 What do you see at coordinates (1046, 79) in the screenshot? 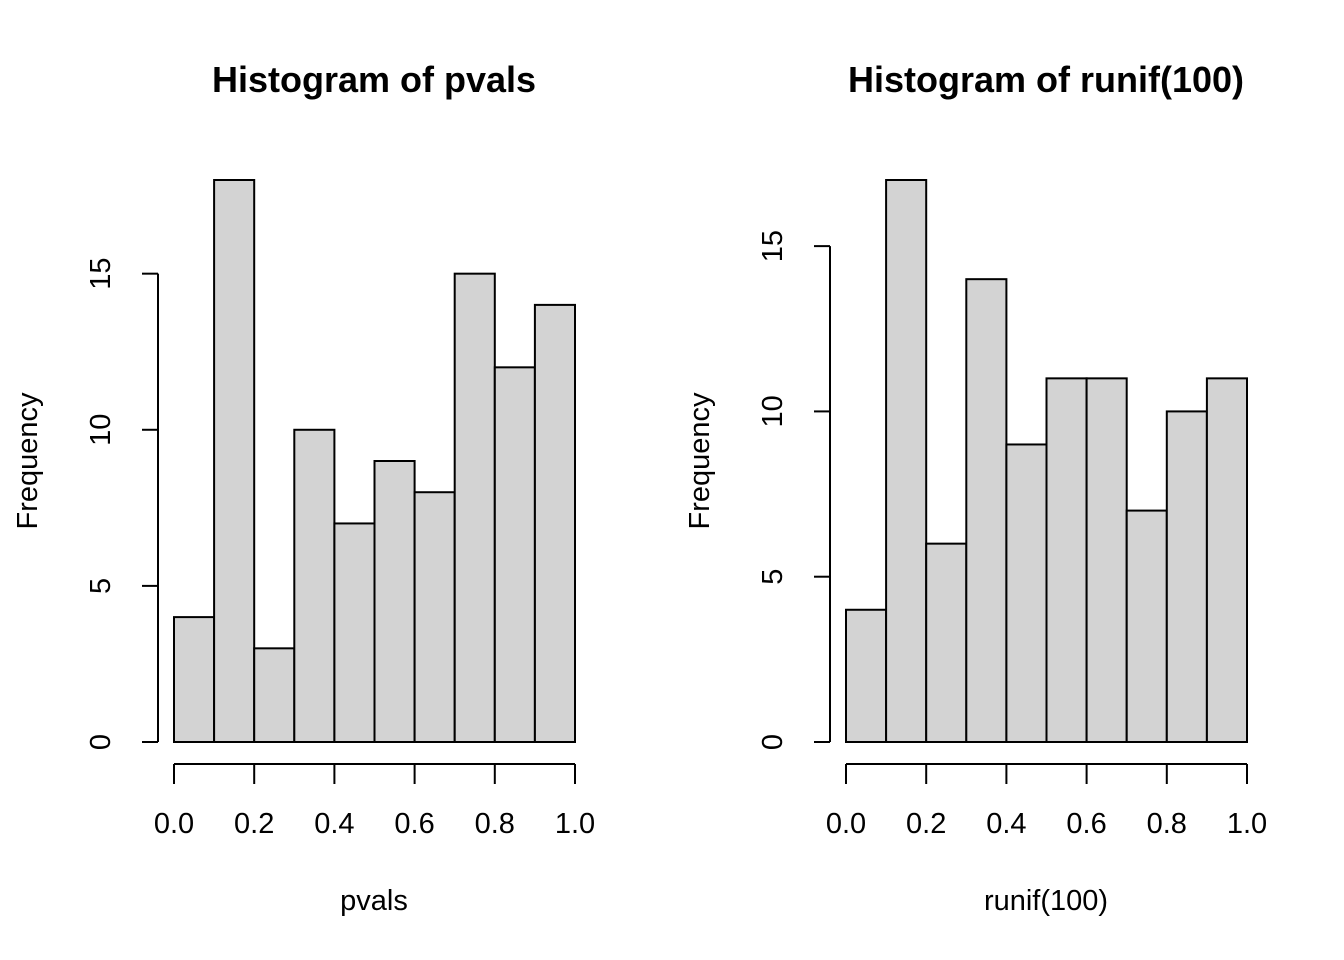
I see `chart-title: Histogram of runif(100)` at bounding box center [1046, 79].